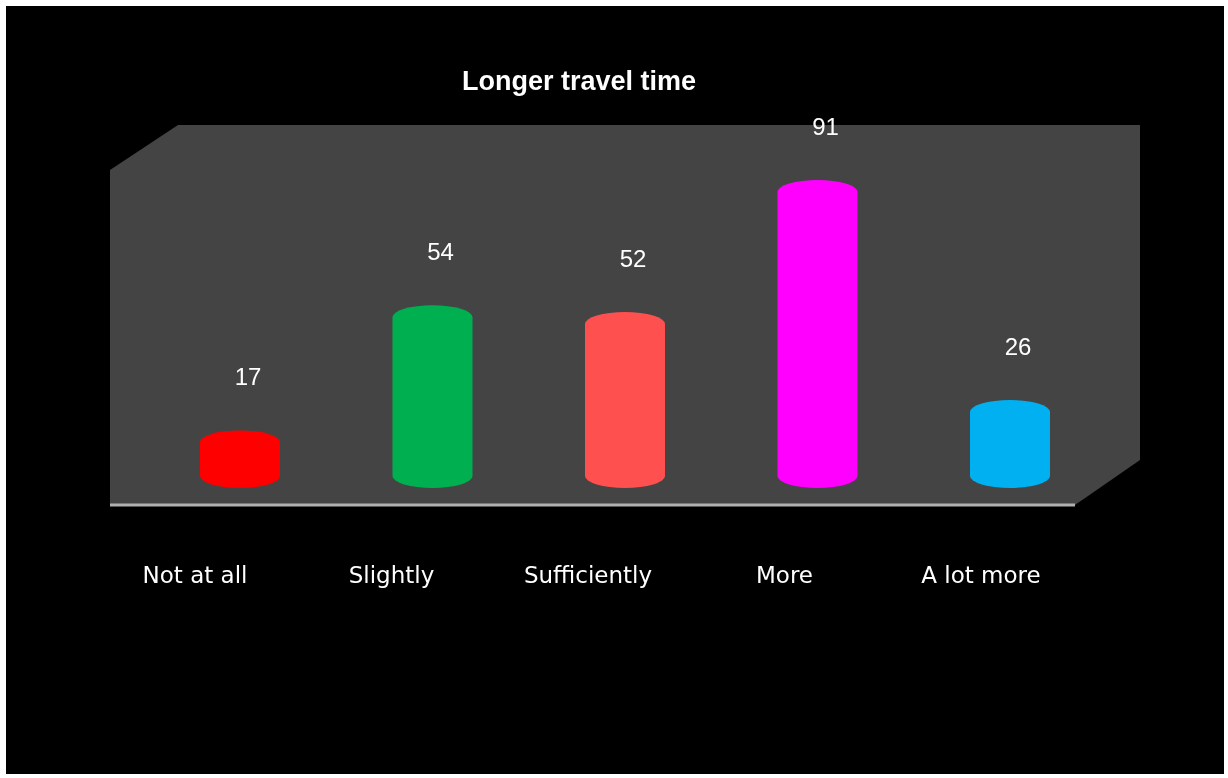 Image resolution: width=1228 pixels, height=778 pixels. I want to click on data-label: 91, so click(825, 126).